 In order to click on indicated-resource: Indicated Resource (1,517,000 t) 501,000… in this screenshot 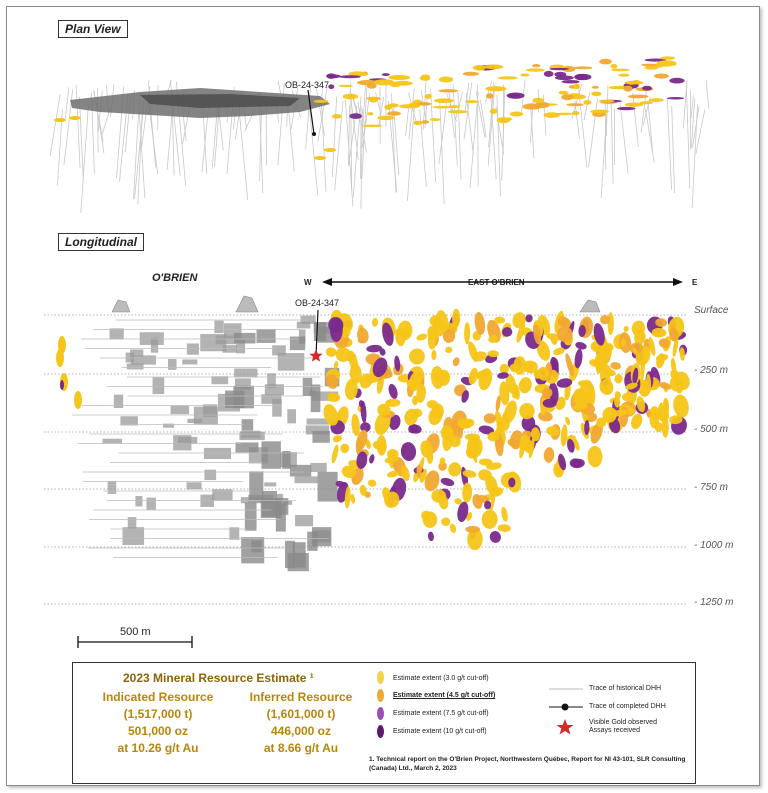, I will do `click(158, 723)`.